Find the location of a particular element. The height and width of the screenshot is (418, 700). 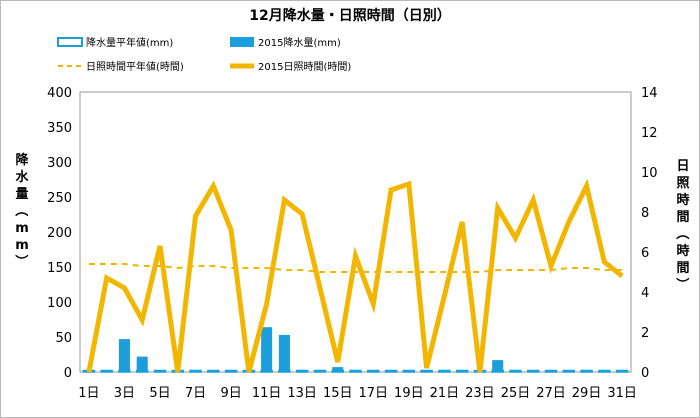

legend-label-normal-precip: 降水量平年値(mm) is located at coordinates (129, 42).